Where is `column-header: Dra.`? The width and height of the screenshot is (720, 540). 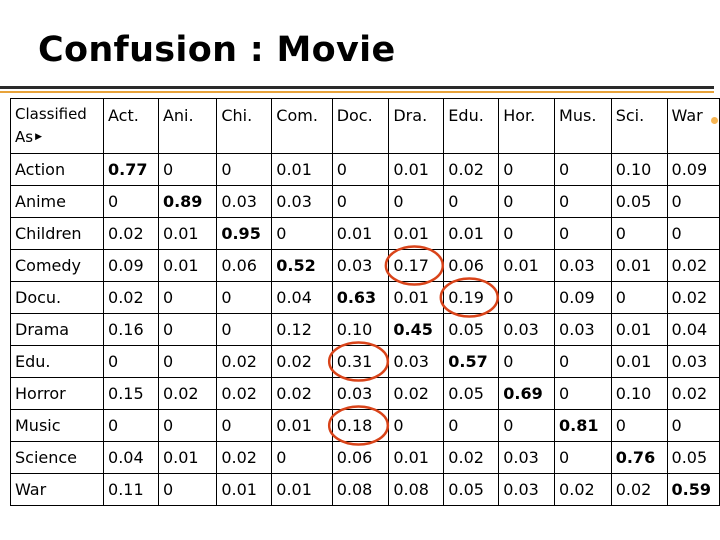 column-header: Dra. is located at coordinates (416, 126).